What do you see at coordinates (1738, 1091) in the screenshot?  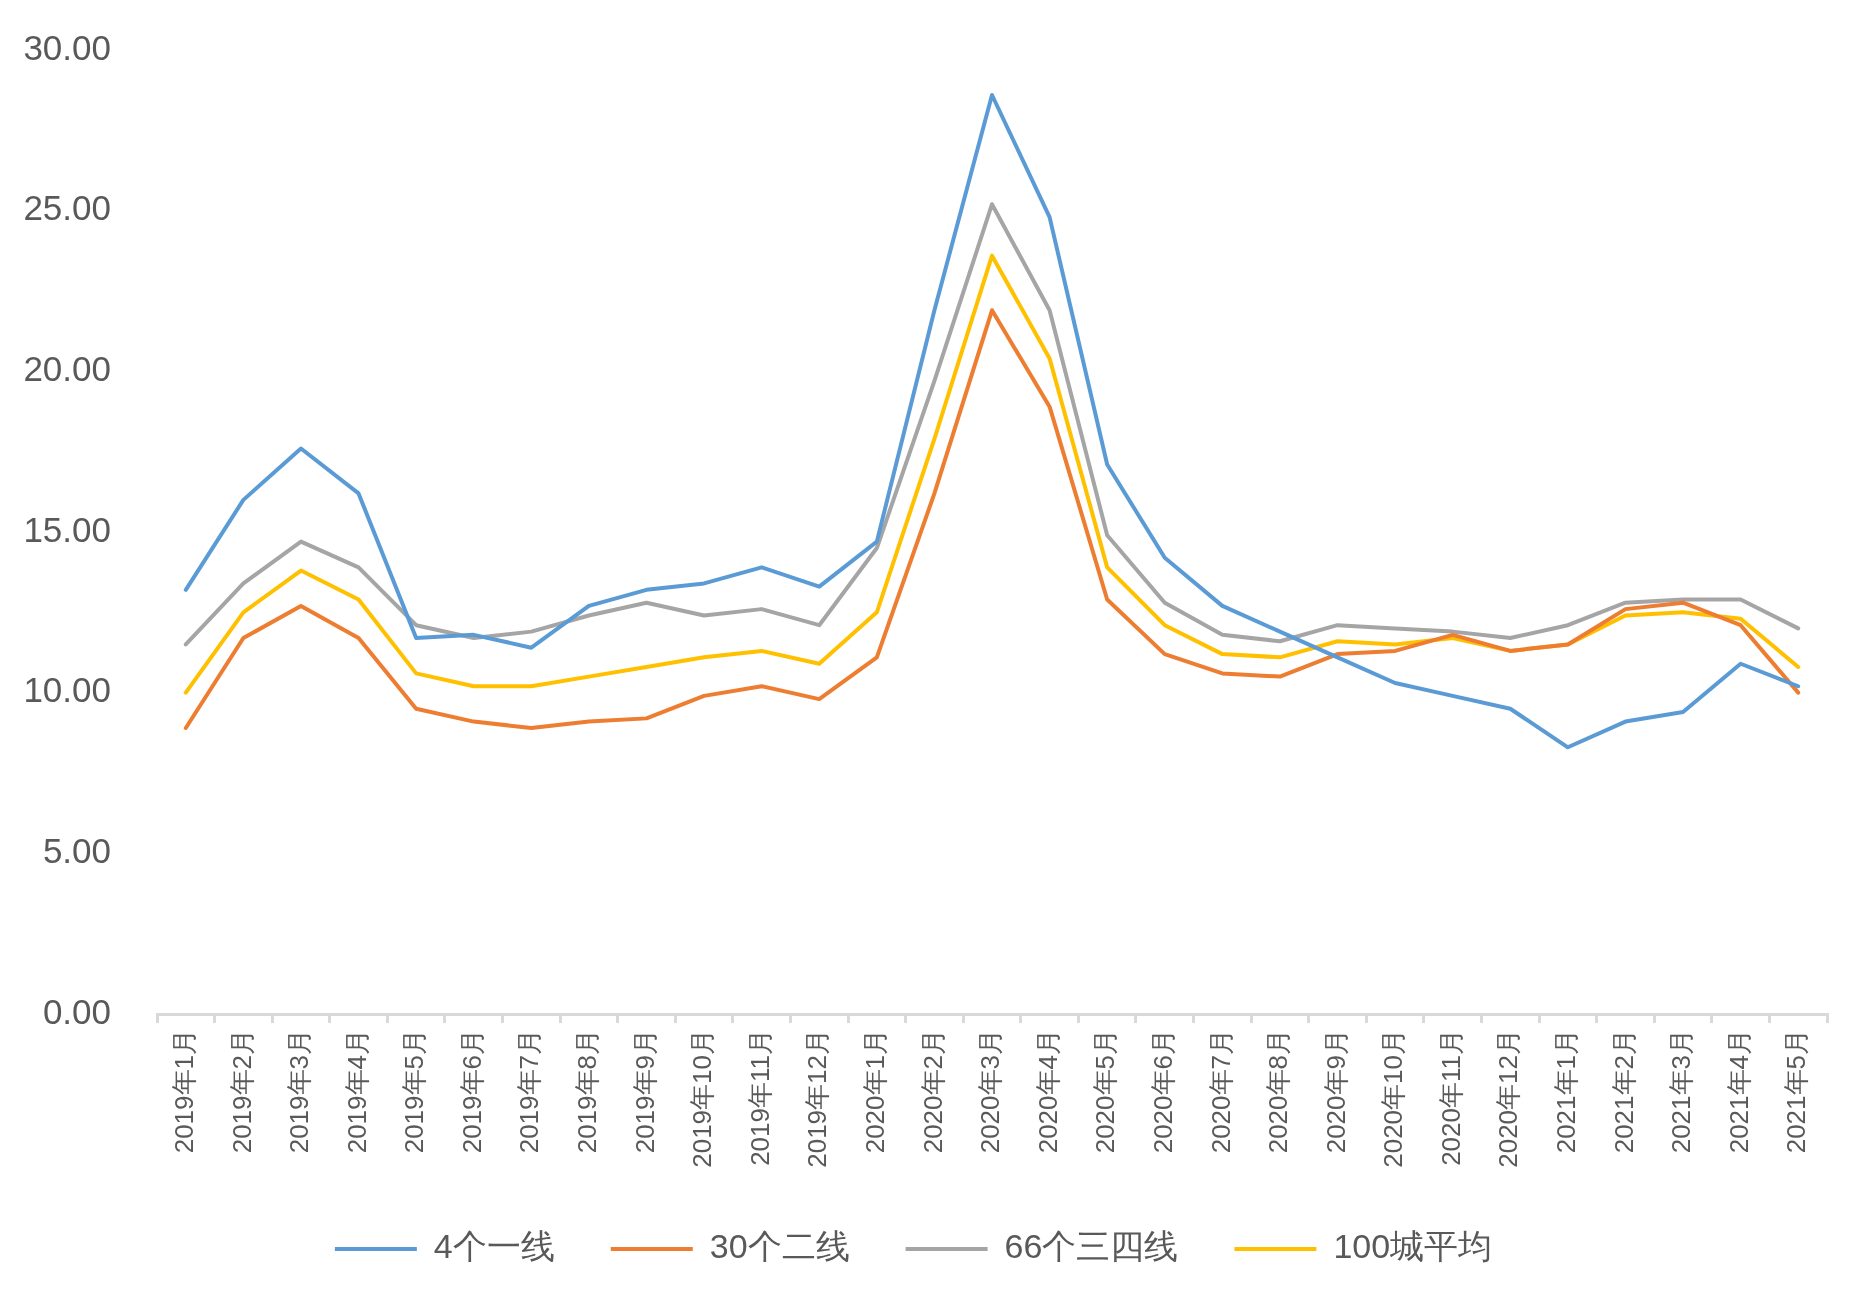 I see `x-tick-label: 2021年4月` at bounding box center [1738, 1091].